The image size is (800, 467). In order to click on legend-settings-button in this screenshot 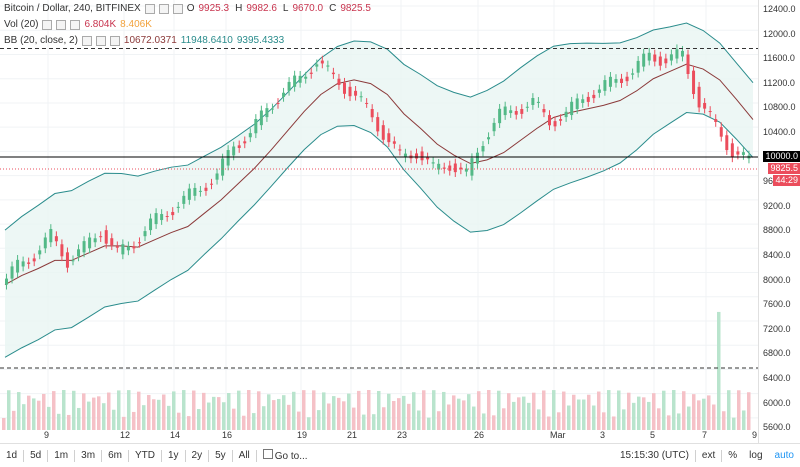, I will do `click(163, 8)`.